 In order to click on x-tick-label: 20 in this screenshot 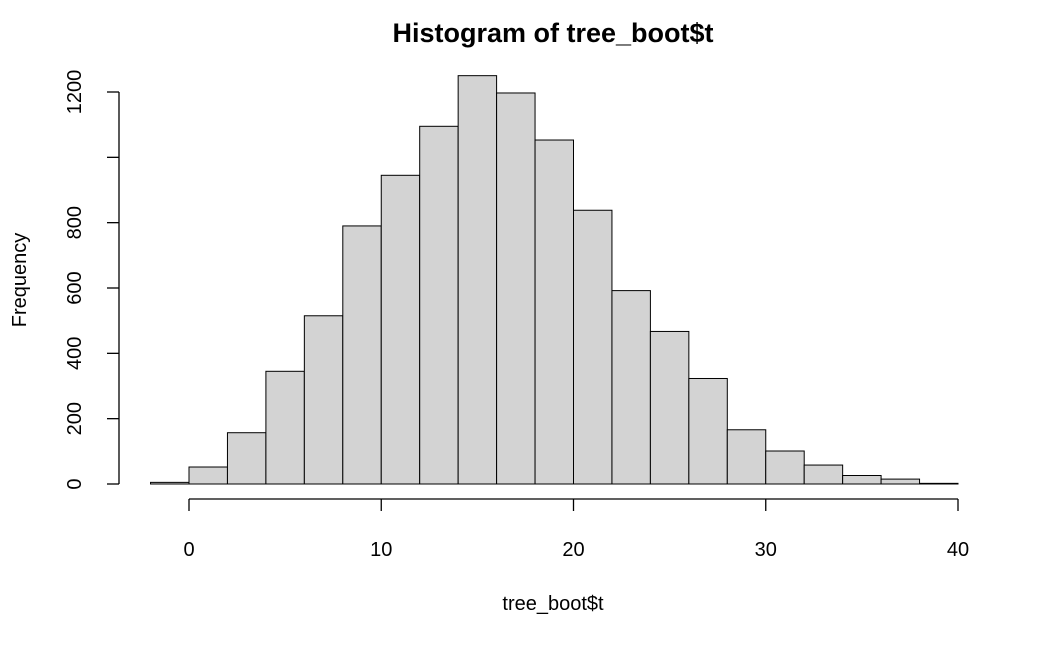, I will do `click(573, 550)`.